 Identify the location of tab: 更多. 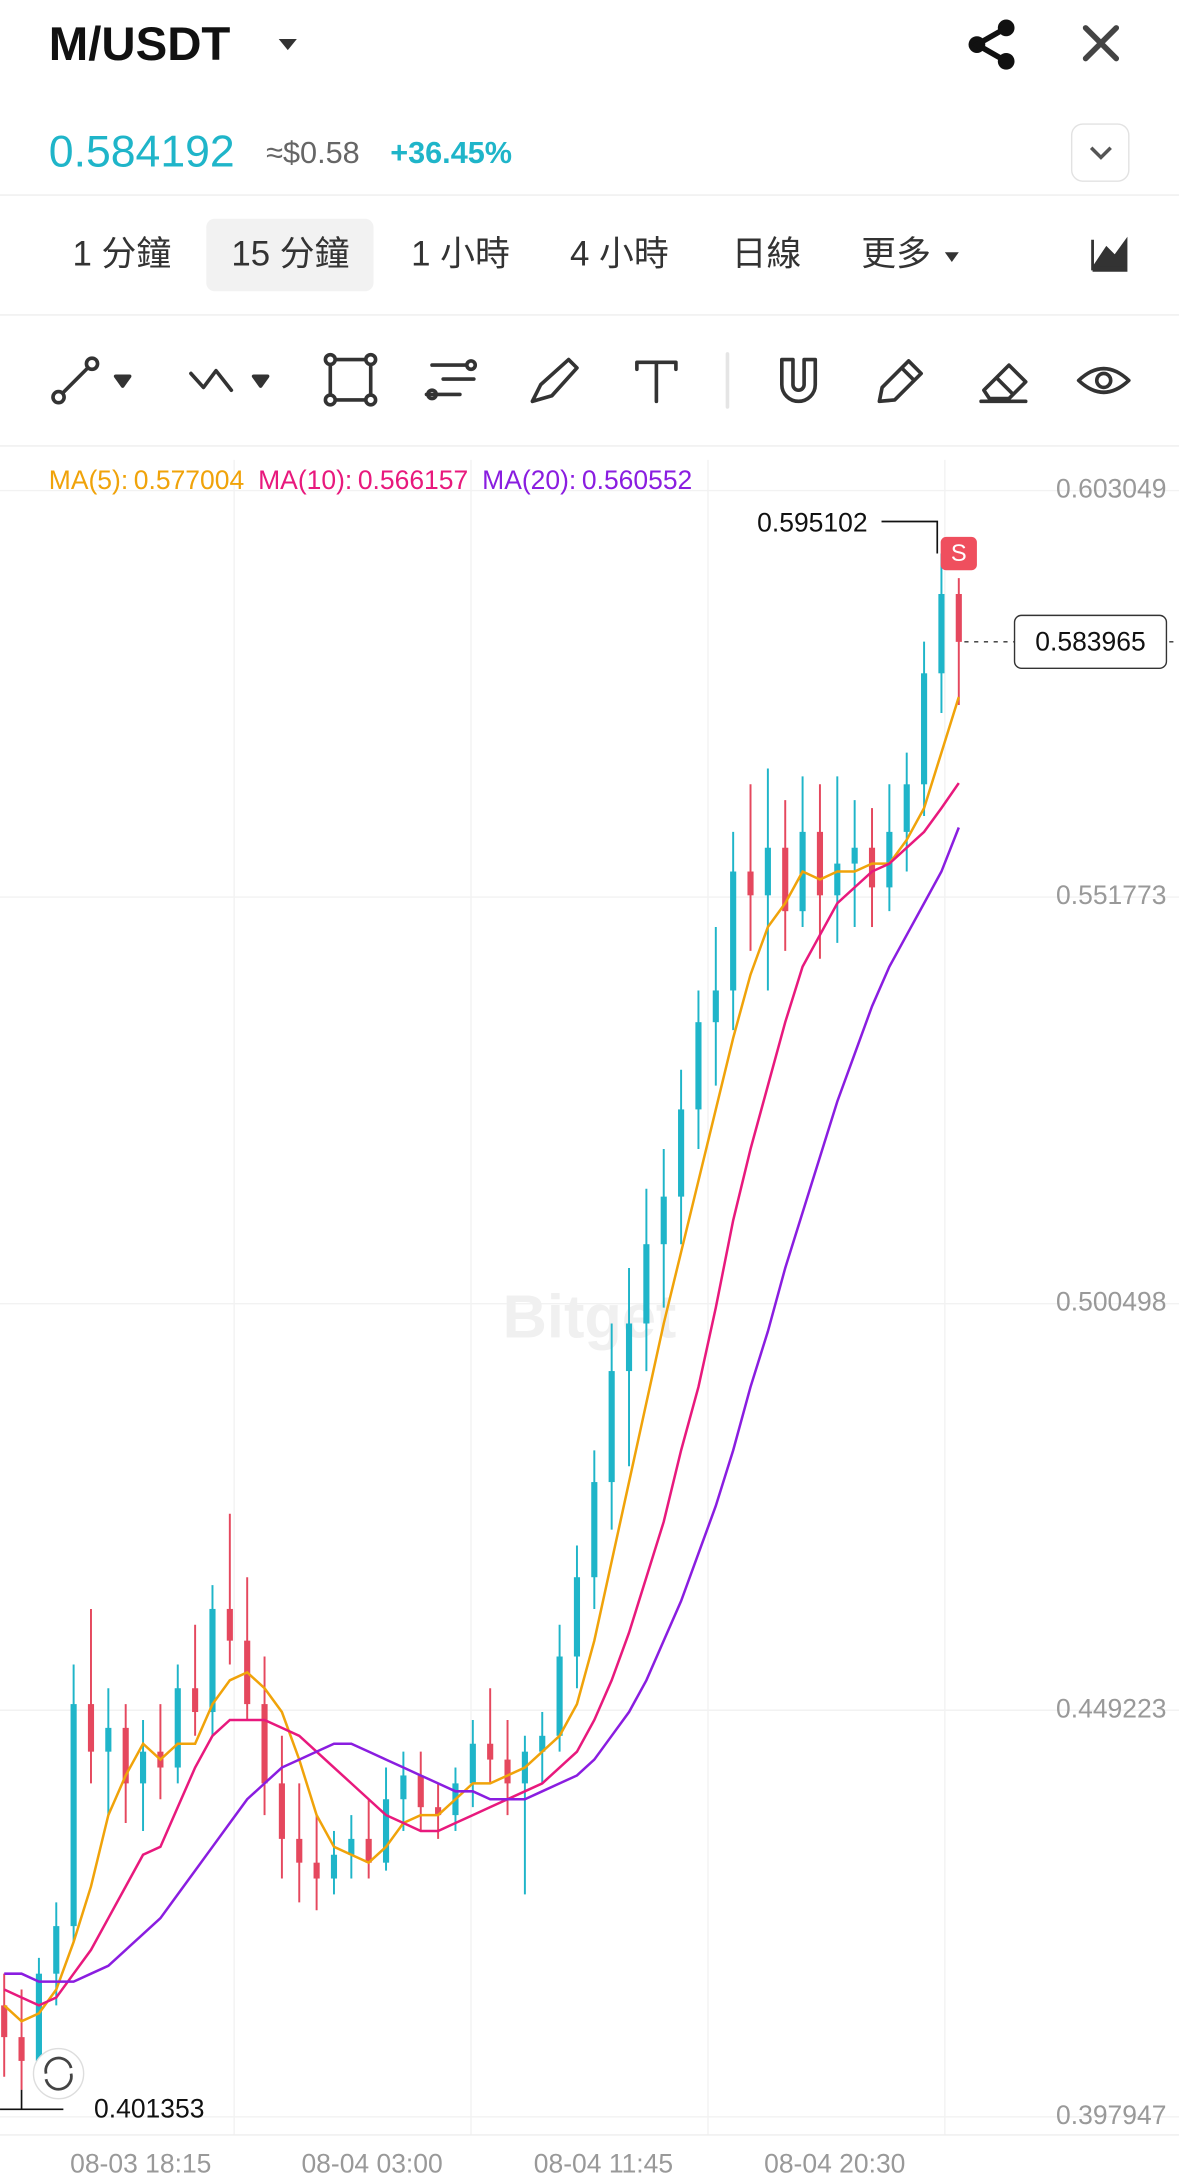
(896, 254).